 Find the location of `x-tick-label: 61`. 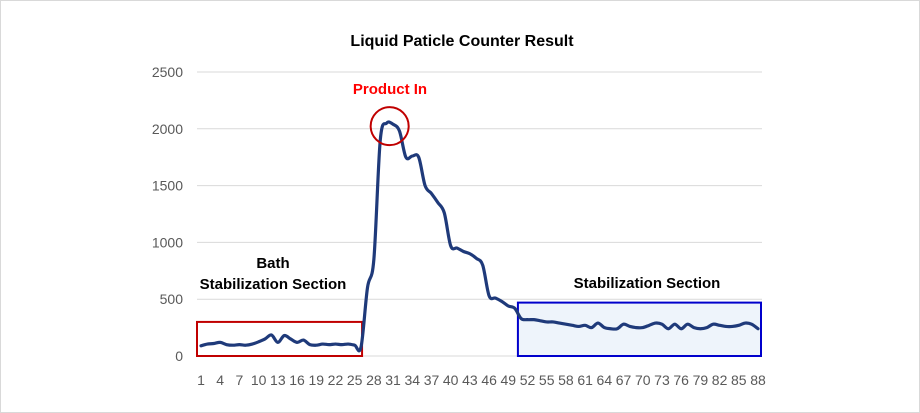

x-tick-label: 61 is located at coordinates (585, 380).